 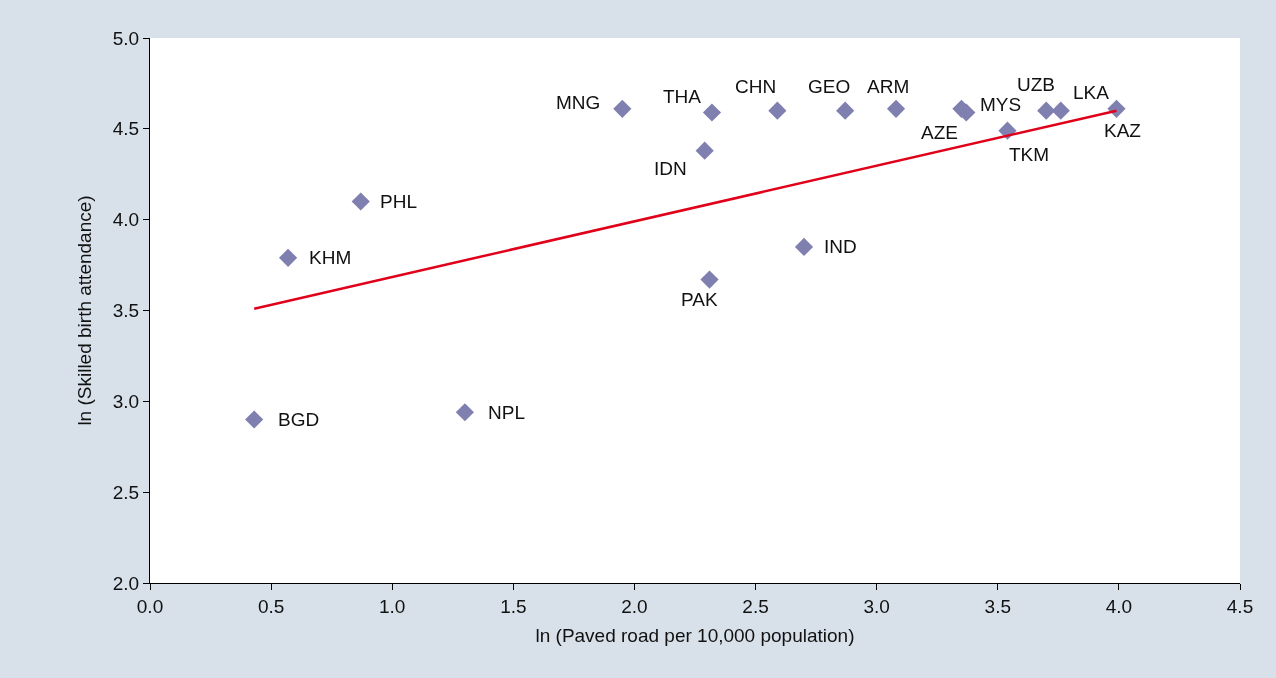 I want to click on x-tick-label: 1.5, so click(x=513, y=606).